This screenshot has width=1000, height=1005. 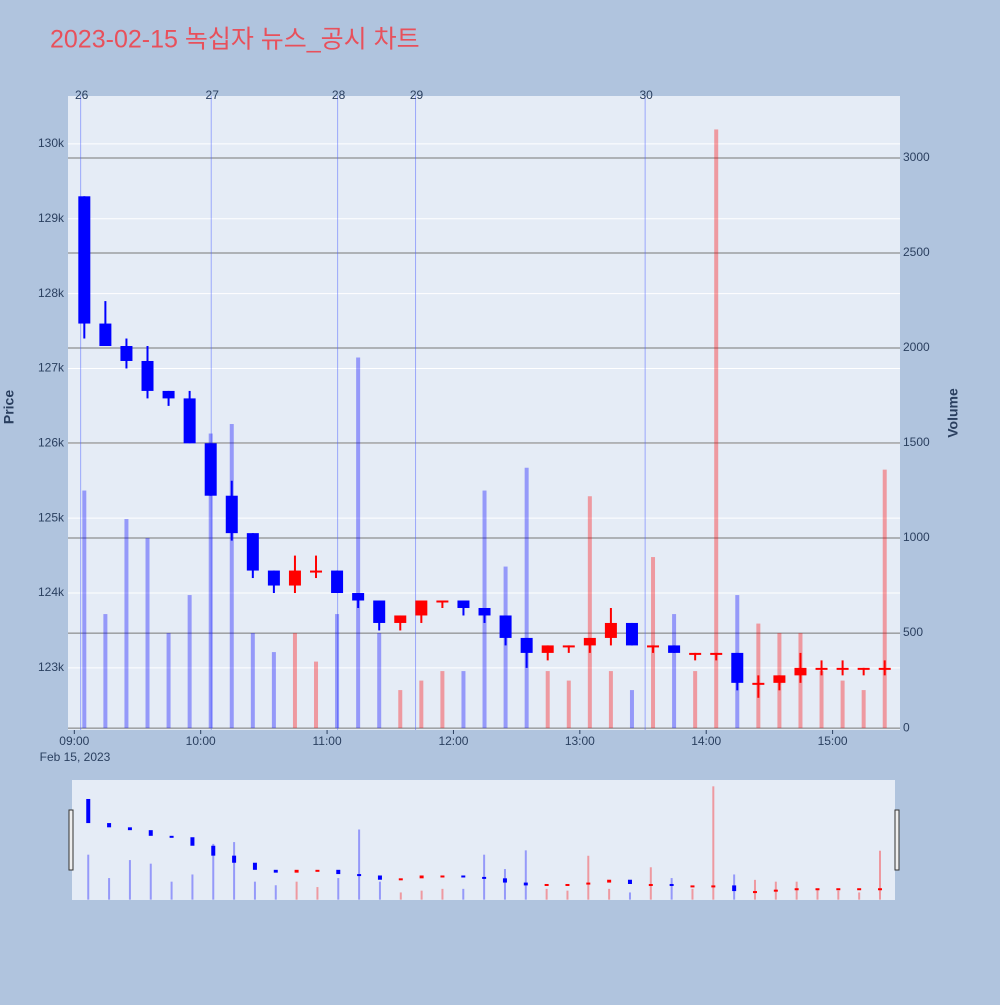 I want to click on y2-tick-label: 500, so click(x=913, y=632).